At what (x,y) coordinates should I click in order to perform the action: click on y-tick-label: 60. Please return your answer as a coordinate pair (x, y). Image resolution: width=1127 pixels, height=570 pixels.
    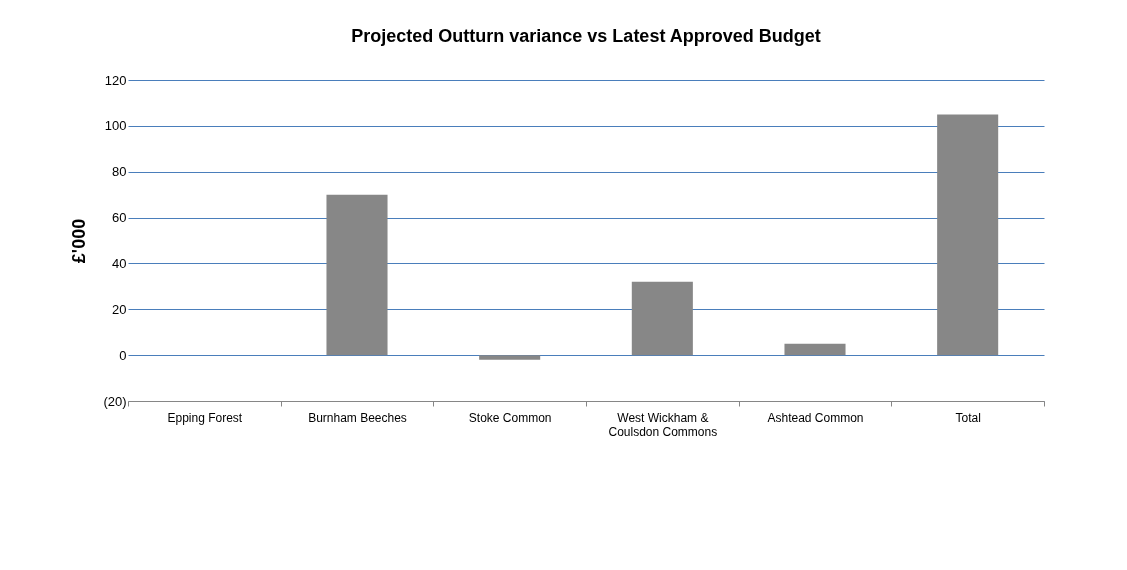
    Looking at the image, I should click on (119, 218).